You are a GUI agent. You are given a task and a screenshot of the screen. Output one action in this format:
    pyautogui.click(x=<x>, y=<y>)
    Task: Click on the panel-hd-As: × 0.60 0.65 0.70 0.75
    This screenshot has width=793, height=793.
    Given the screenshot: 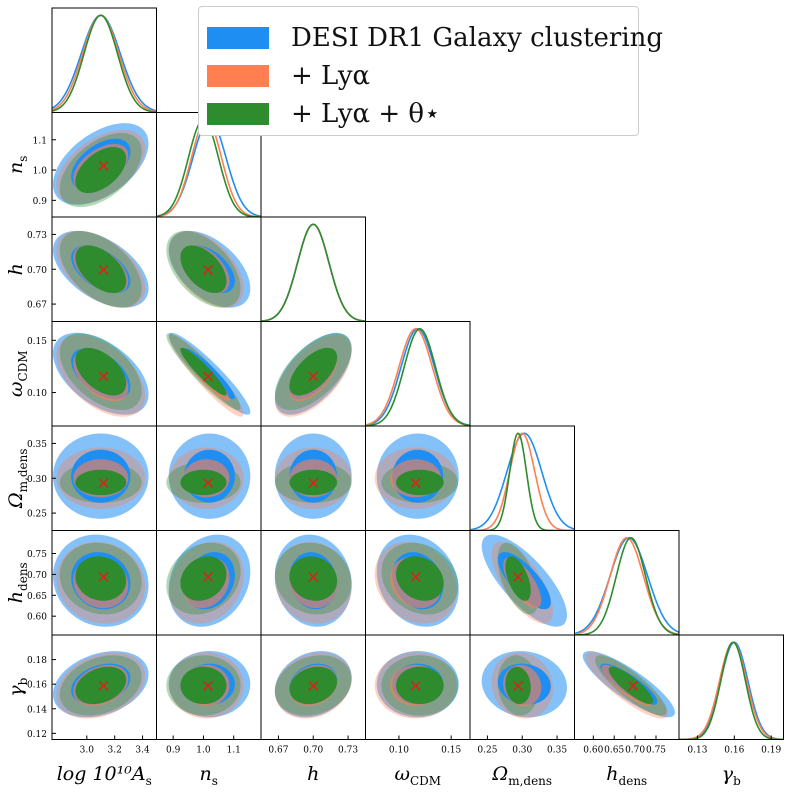 What is the action you would take?
    pyautogui.click(x=92, y=583)
    